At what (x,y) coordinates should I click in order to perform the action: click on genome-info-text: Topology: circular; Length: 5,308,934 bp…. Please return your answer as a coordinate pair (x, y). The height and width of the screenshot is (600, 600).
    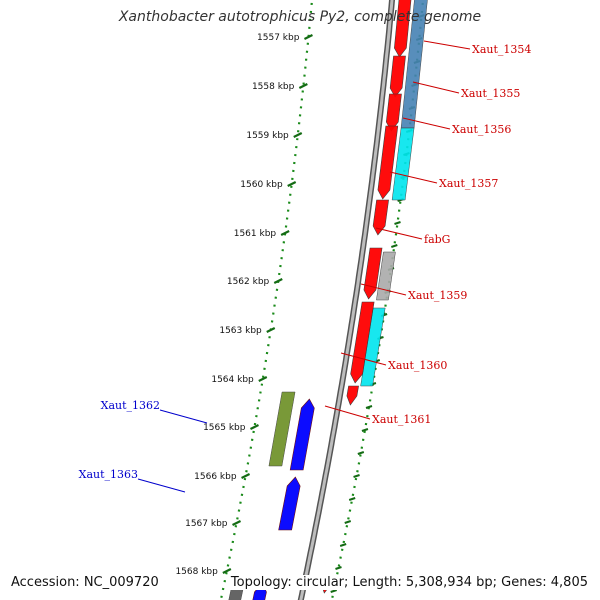
    Looking at the image, I should click on (409, 582).